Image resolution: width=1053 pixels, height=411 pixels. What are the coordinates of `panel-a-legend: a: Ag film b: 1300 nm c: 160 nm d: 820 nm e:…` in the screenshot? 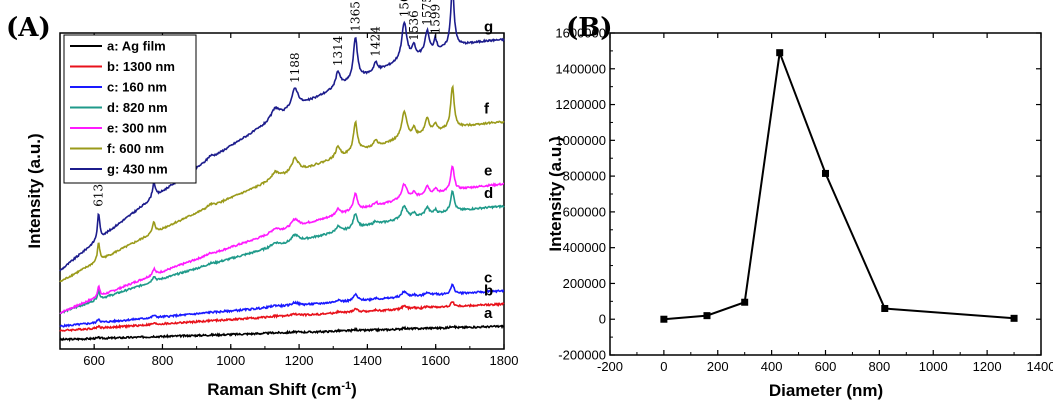 It's located at (130, 109).